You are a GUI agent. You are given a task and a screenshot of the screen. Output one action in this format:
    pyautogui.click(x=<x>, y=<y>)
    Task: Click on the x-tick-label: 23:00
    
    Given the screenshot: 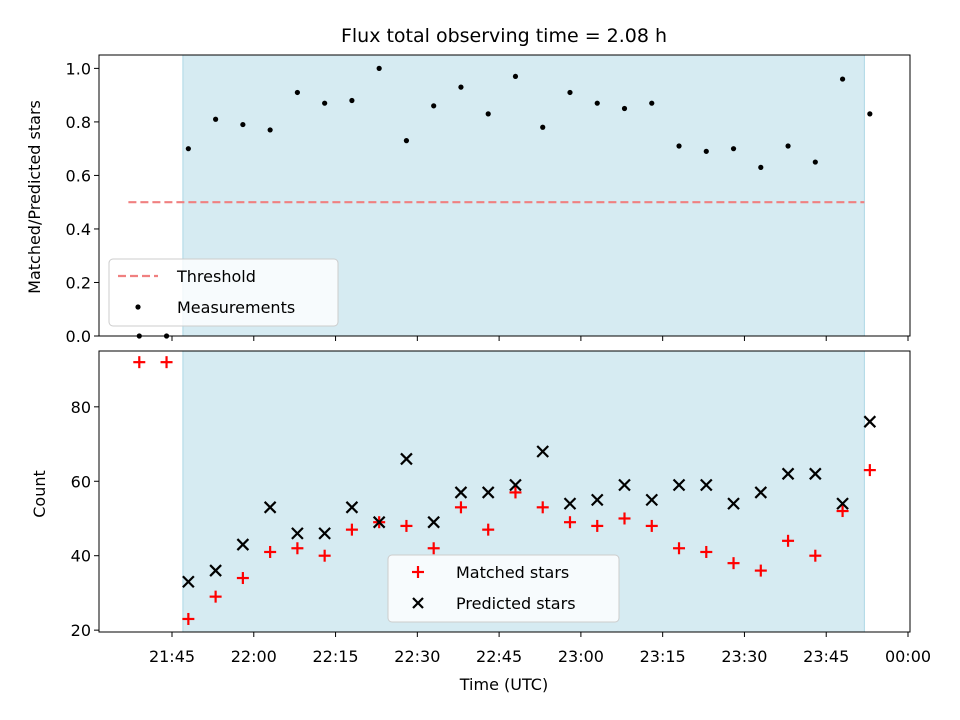 What is the action you would take?
    pyautogui.click(x=581, y=656)
    